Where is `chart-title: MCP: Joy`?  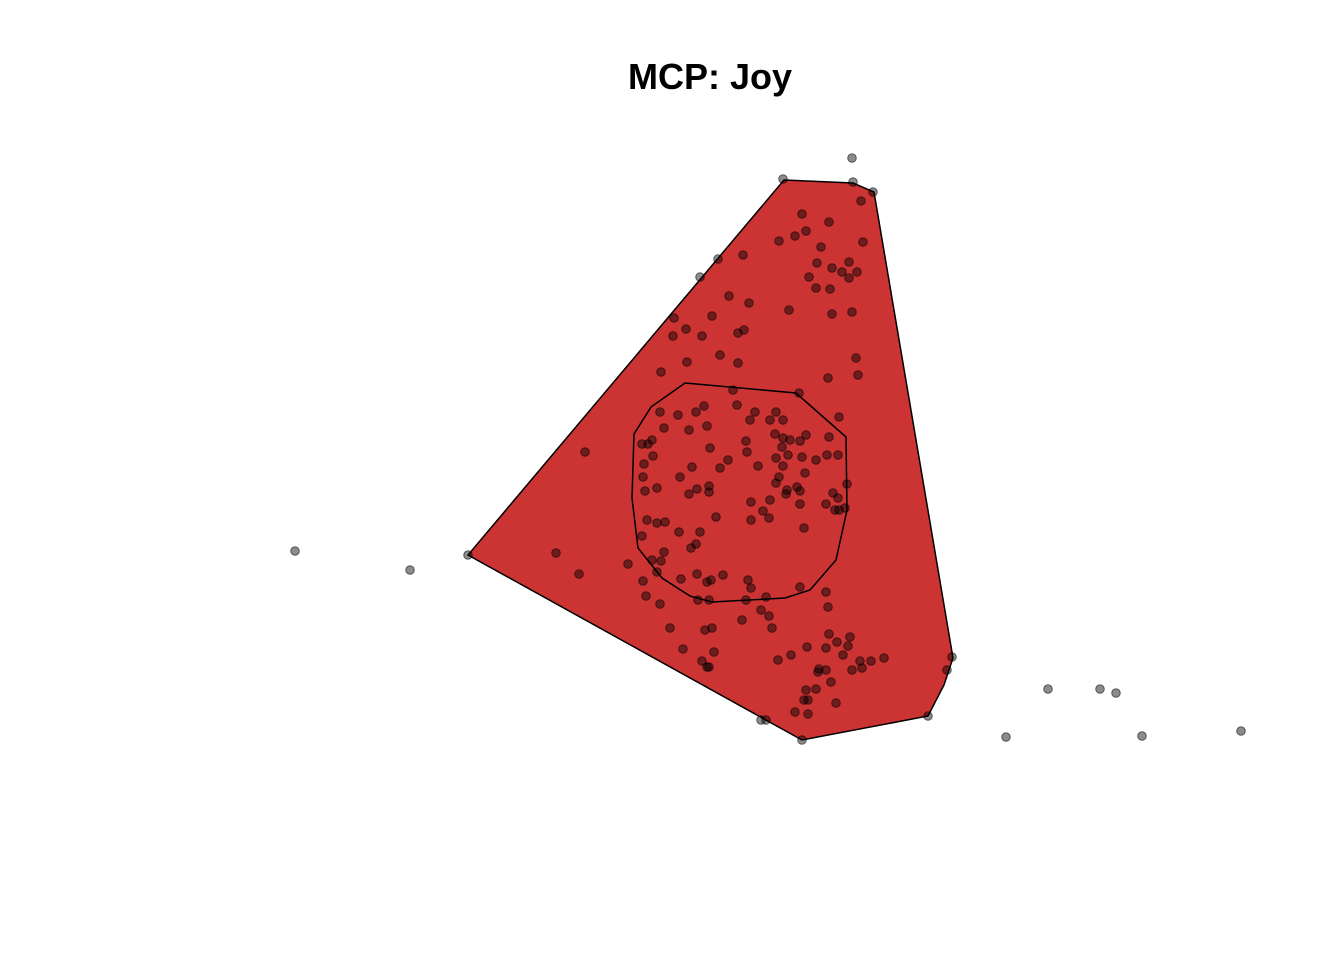
chart-title: MCP: Joy is located at coordinates (710, 76).